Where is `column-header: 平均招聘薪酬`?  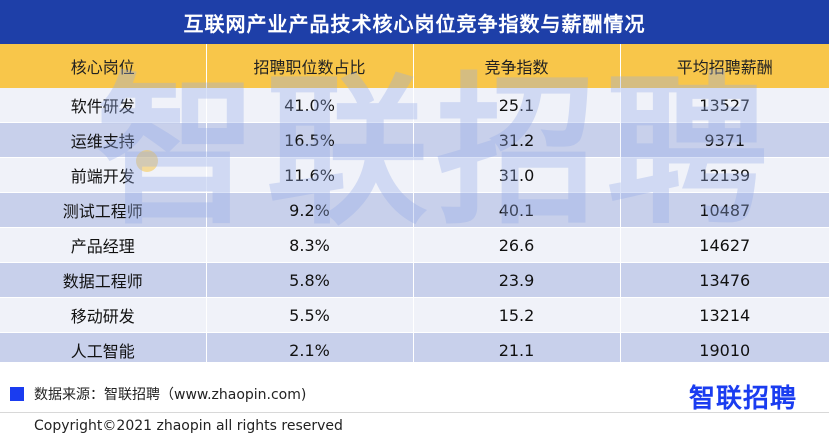 column-header: 平均招聘薪酬 is located at coordinates (724, 66).